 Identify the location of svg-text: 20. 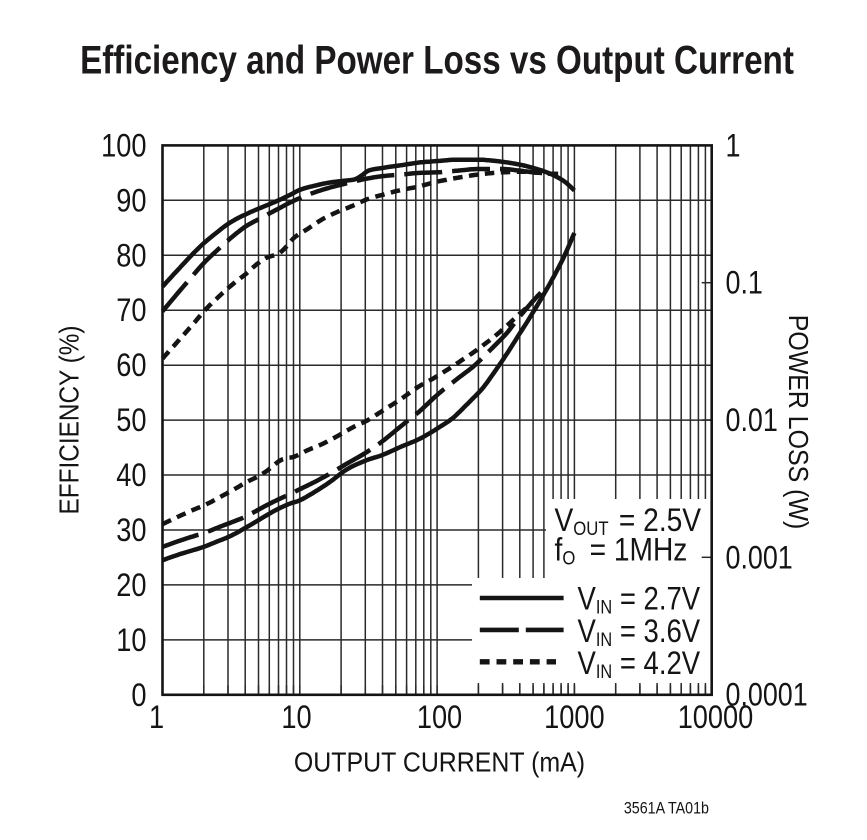
(131, 586).